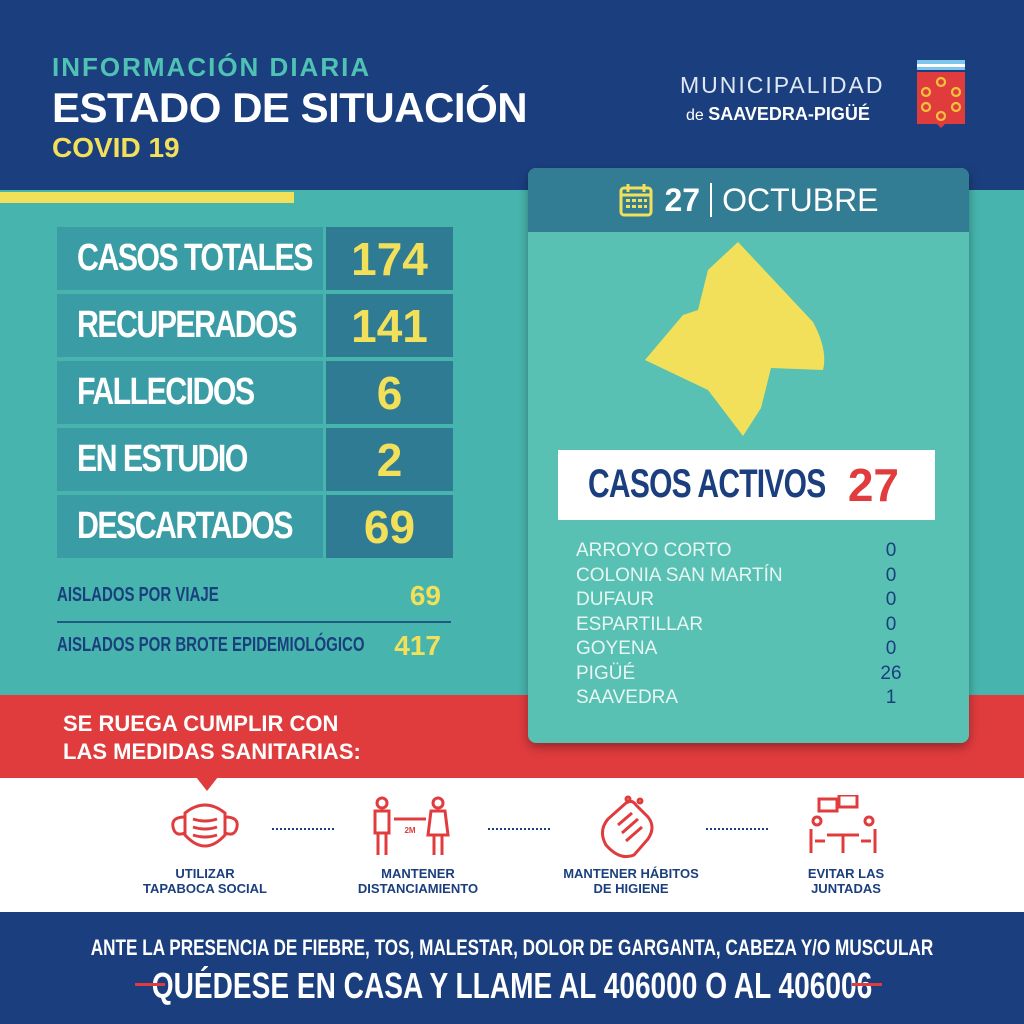 Image resolution: width=1024 pixels, height=1024 pixels. I want to click on stat-value: 6, so click(389, 392).